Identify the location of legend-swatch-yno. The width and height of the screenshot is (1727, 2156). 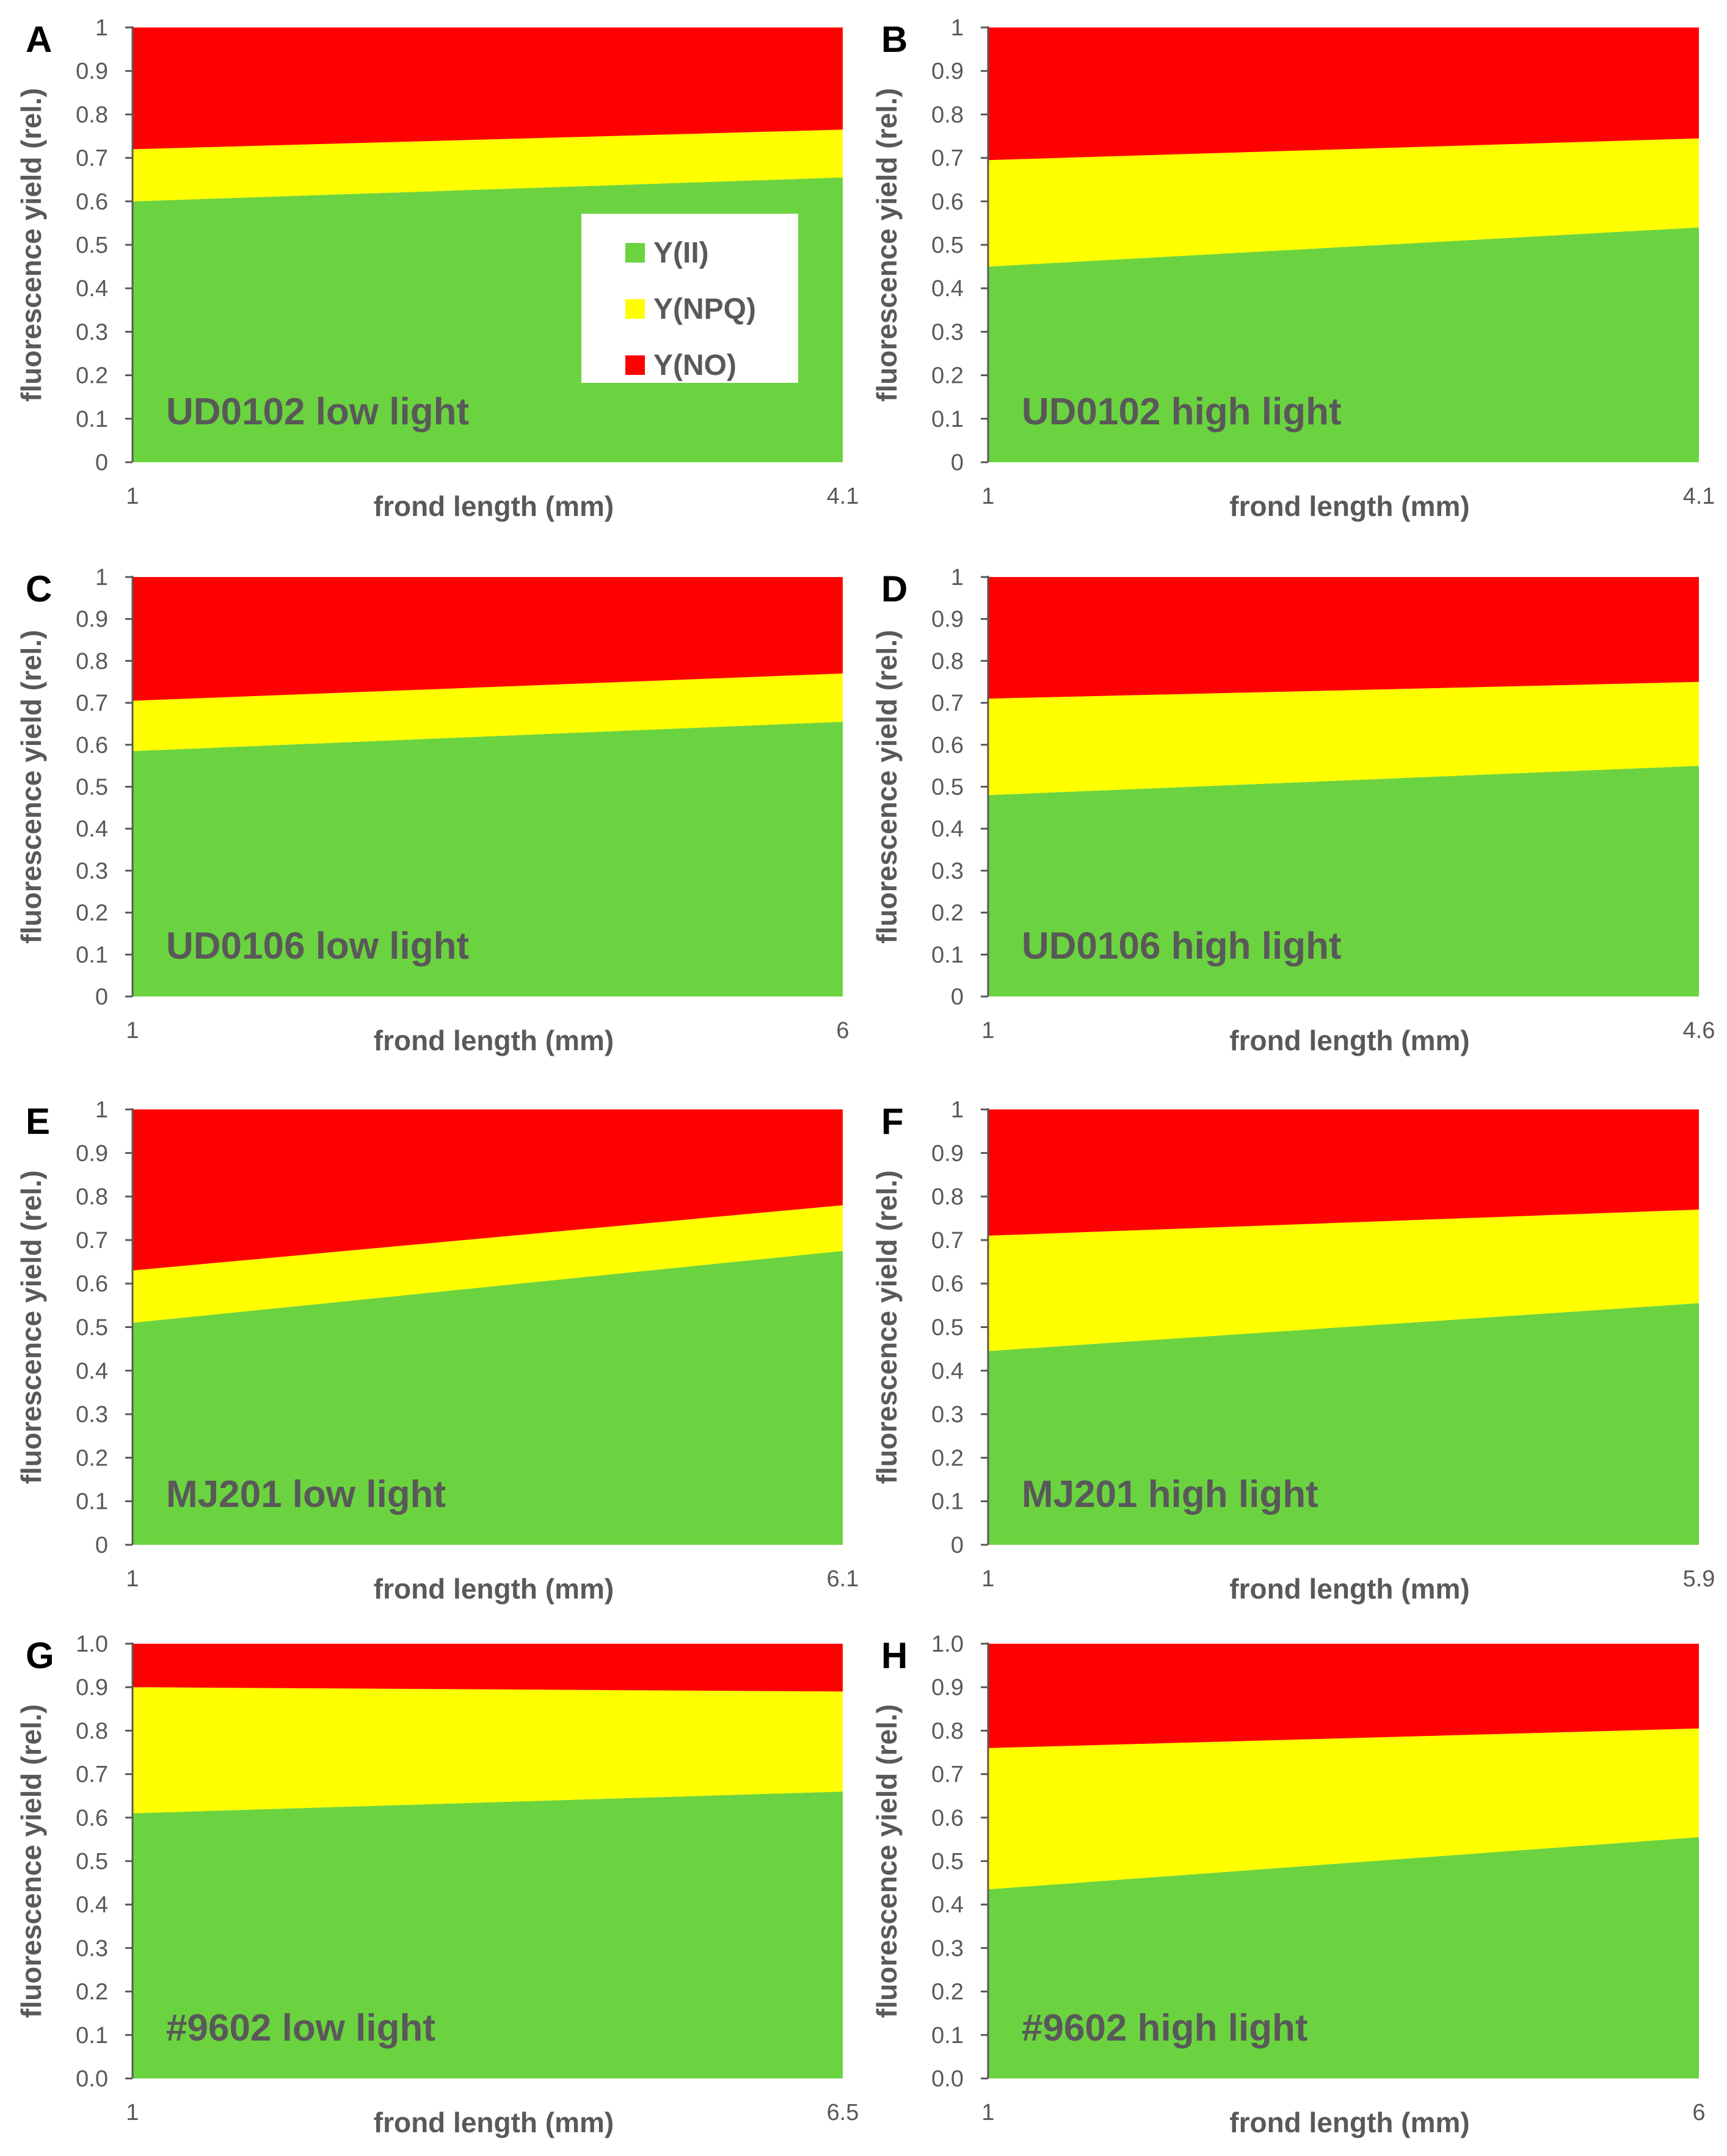
(635, 365).